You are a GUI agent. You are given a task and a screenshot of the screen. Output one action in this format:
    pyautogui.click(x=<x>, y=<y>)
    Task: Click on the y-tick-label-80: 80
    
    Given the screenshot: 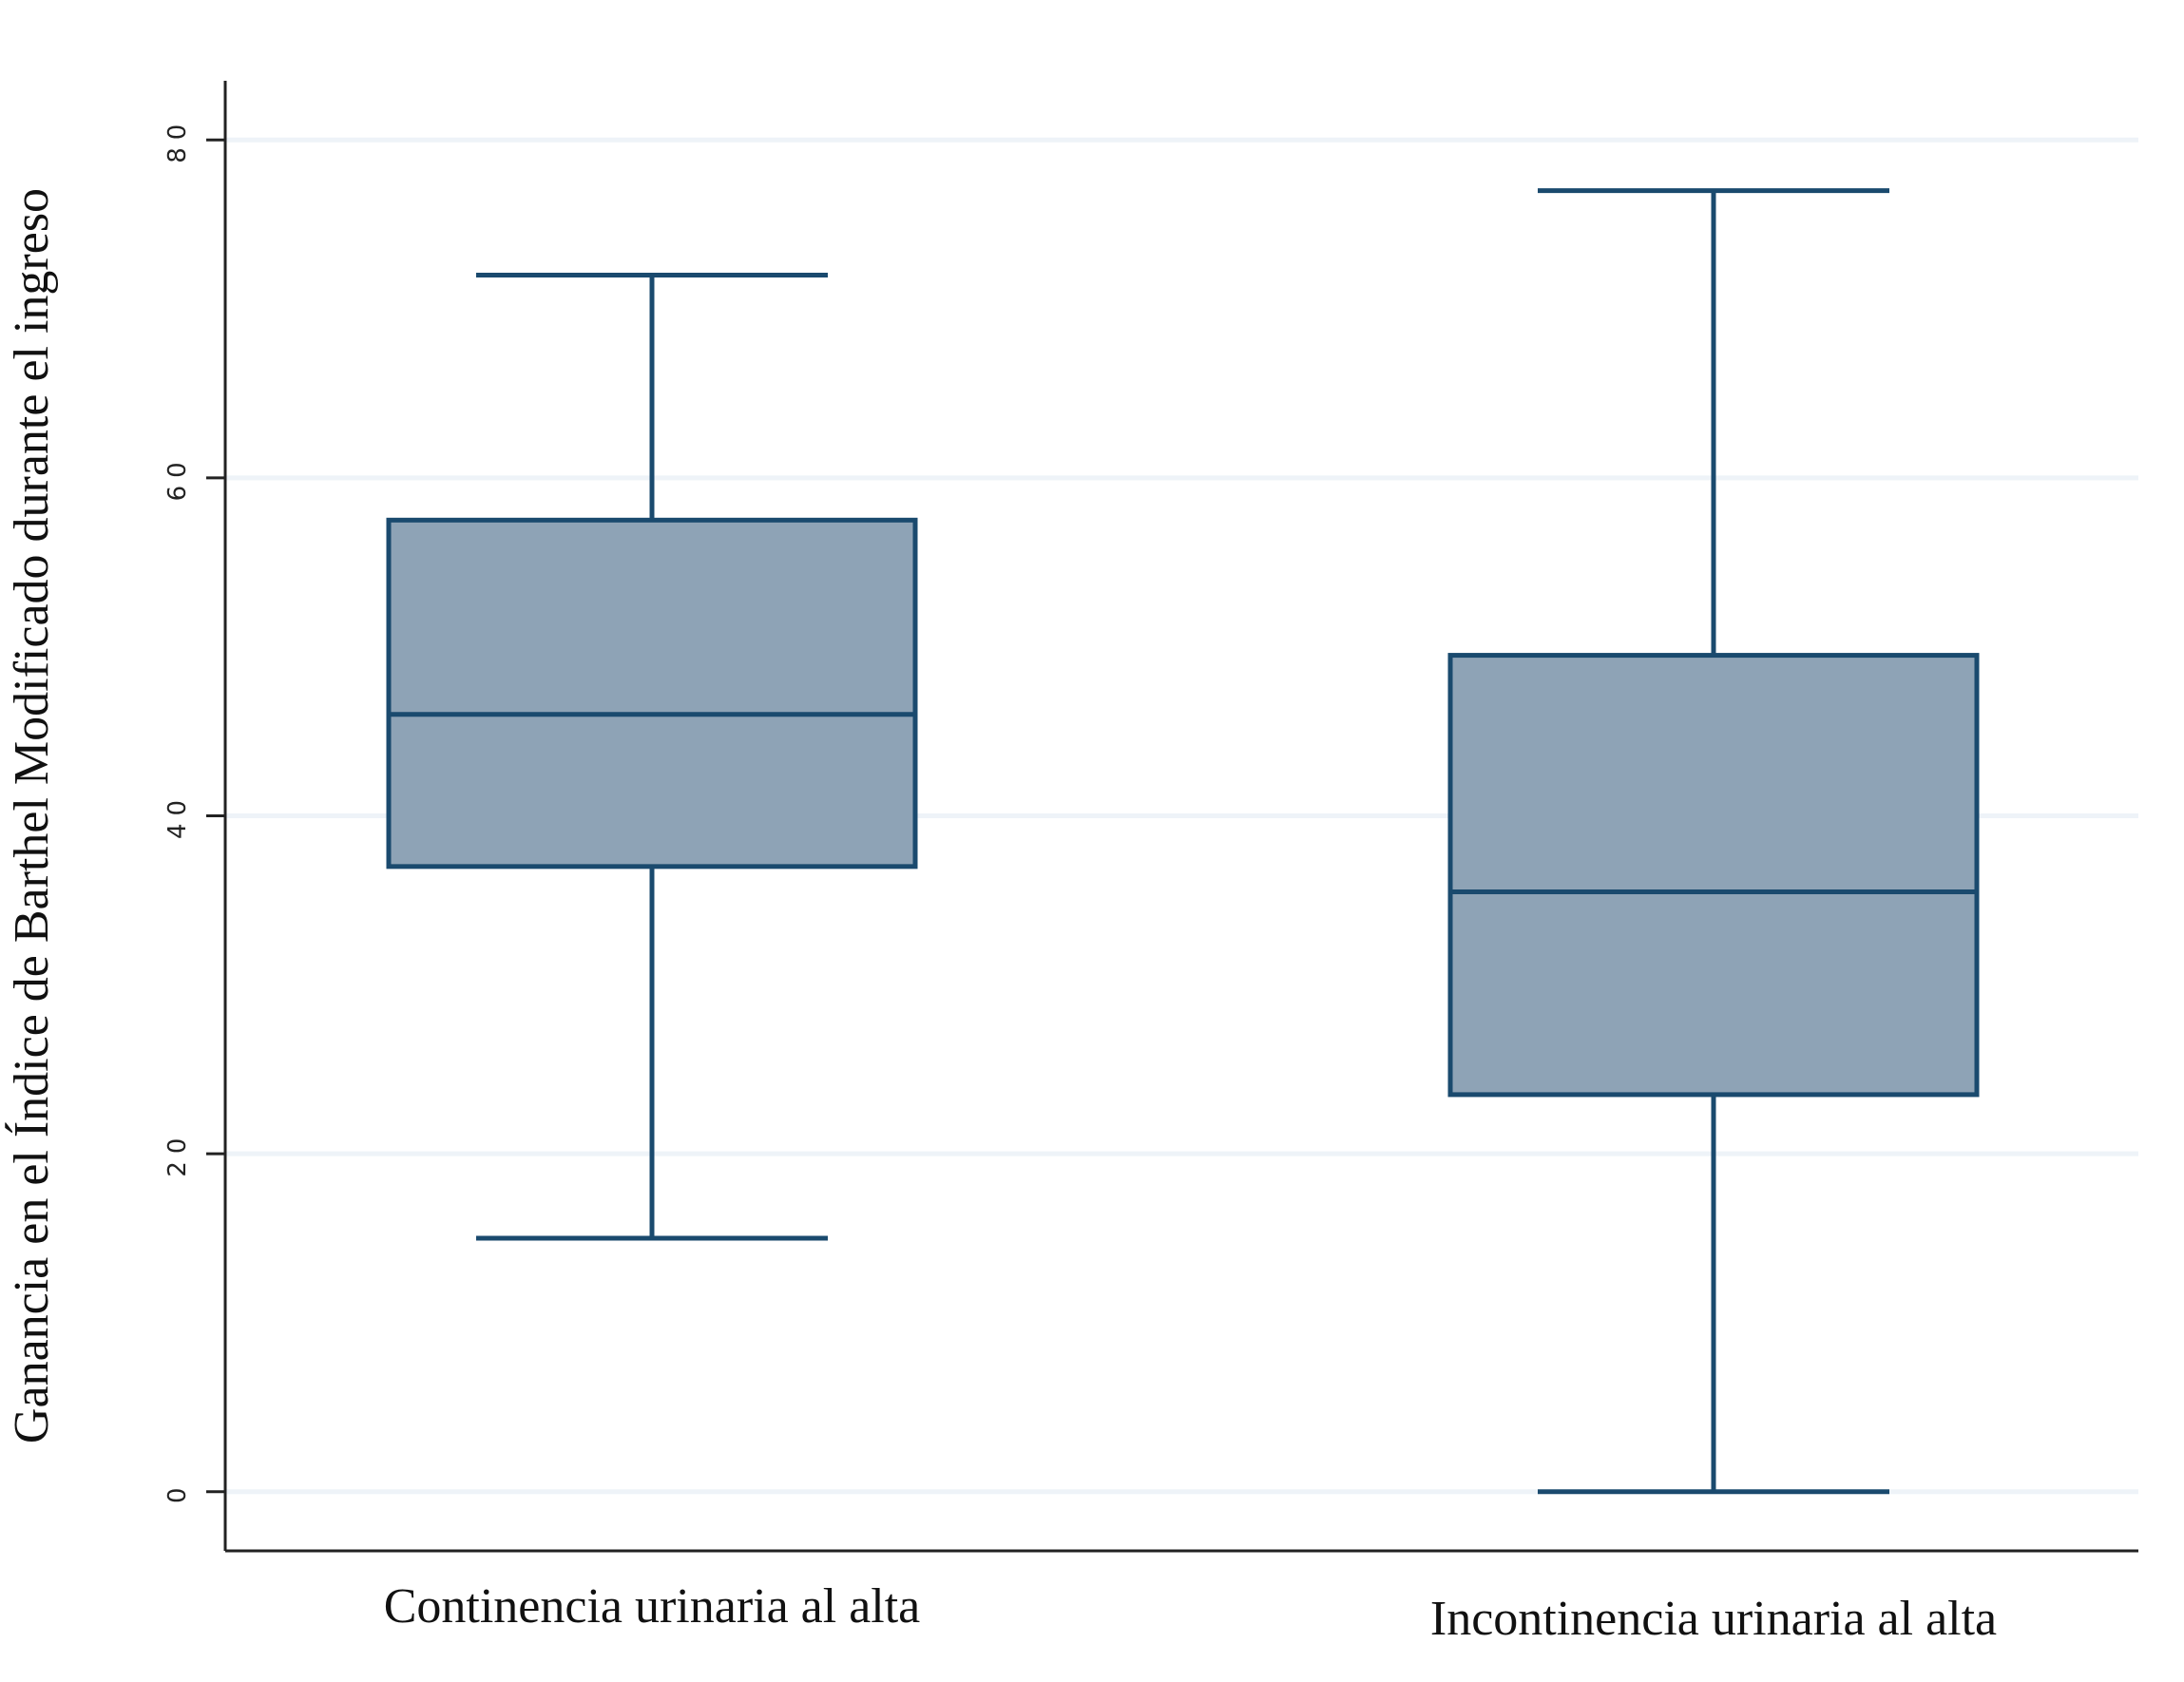 What is the action you would take?
    pyautogui.click(x=177, y=140)
    